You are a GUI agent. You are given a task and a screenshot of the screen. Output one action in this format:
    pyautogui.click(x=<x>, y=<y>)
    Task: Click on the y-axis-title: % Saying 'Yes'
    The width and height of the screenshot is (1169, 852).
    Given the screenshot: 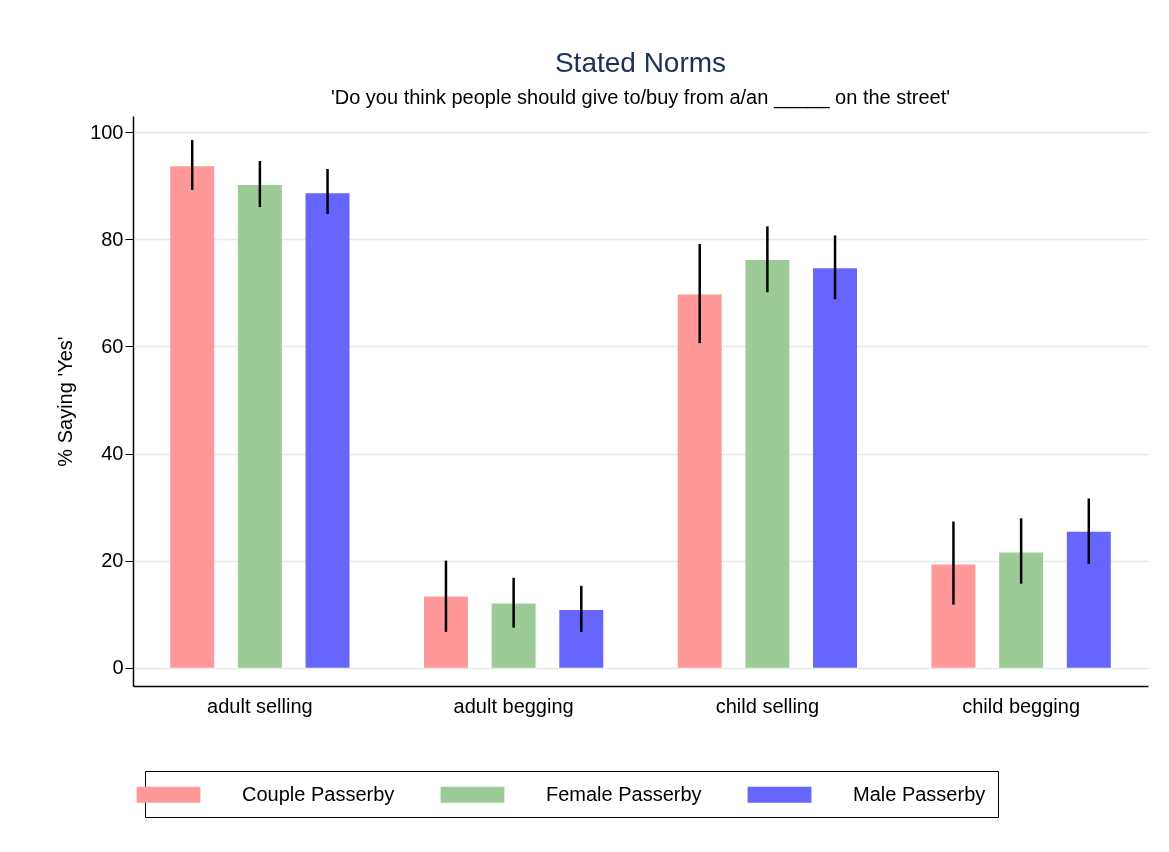 What is the action you would take?
    pyautogui.click(x=65, y=401)
    